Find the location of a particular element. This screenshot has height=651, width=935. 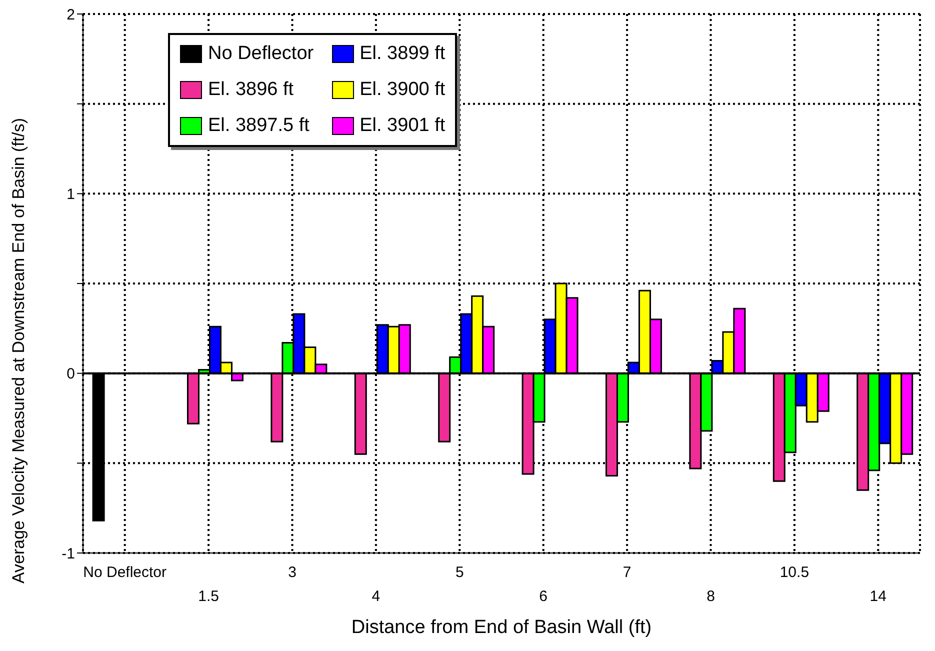

legend-label: El. 3901 ft is located at coordinates (403, 126).